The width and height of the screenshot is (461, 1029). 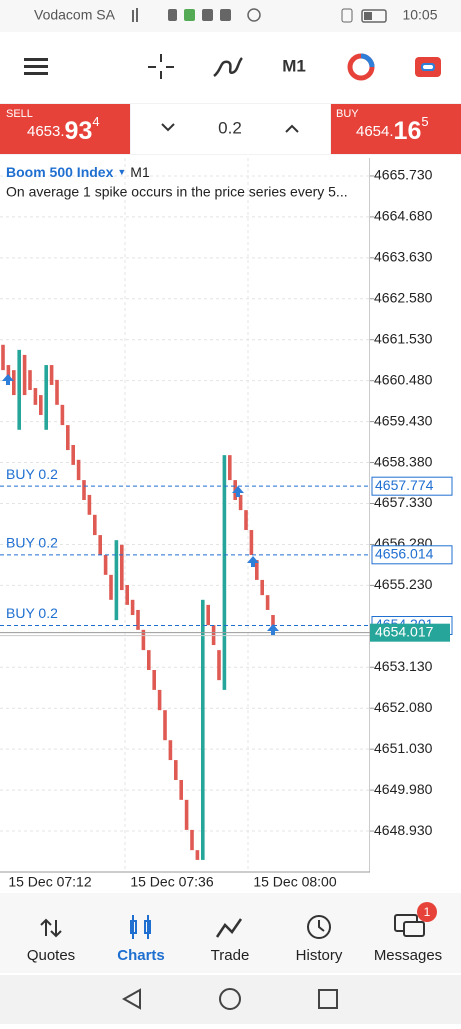 What do you see at coordinates (403, 257) in the screenshot?
I see `y-tick-label: 4663.630` at bounding box center [403, 257].